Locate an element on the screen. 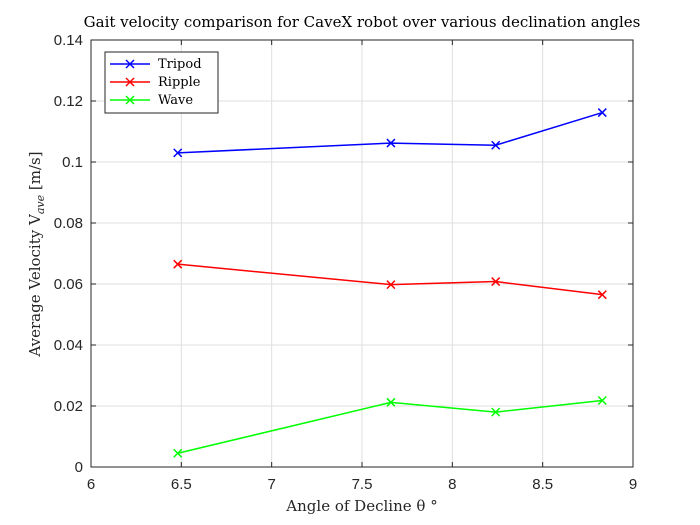  legend-marker-wave is located at coordinates (130, 100).